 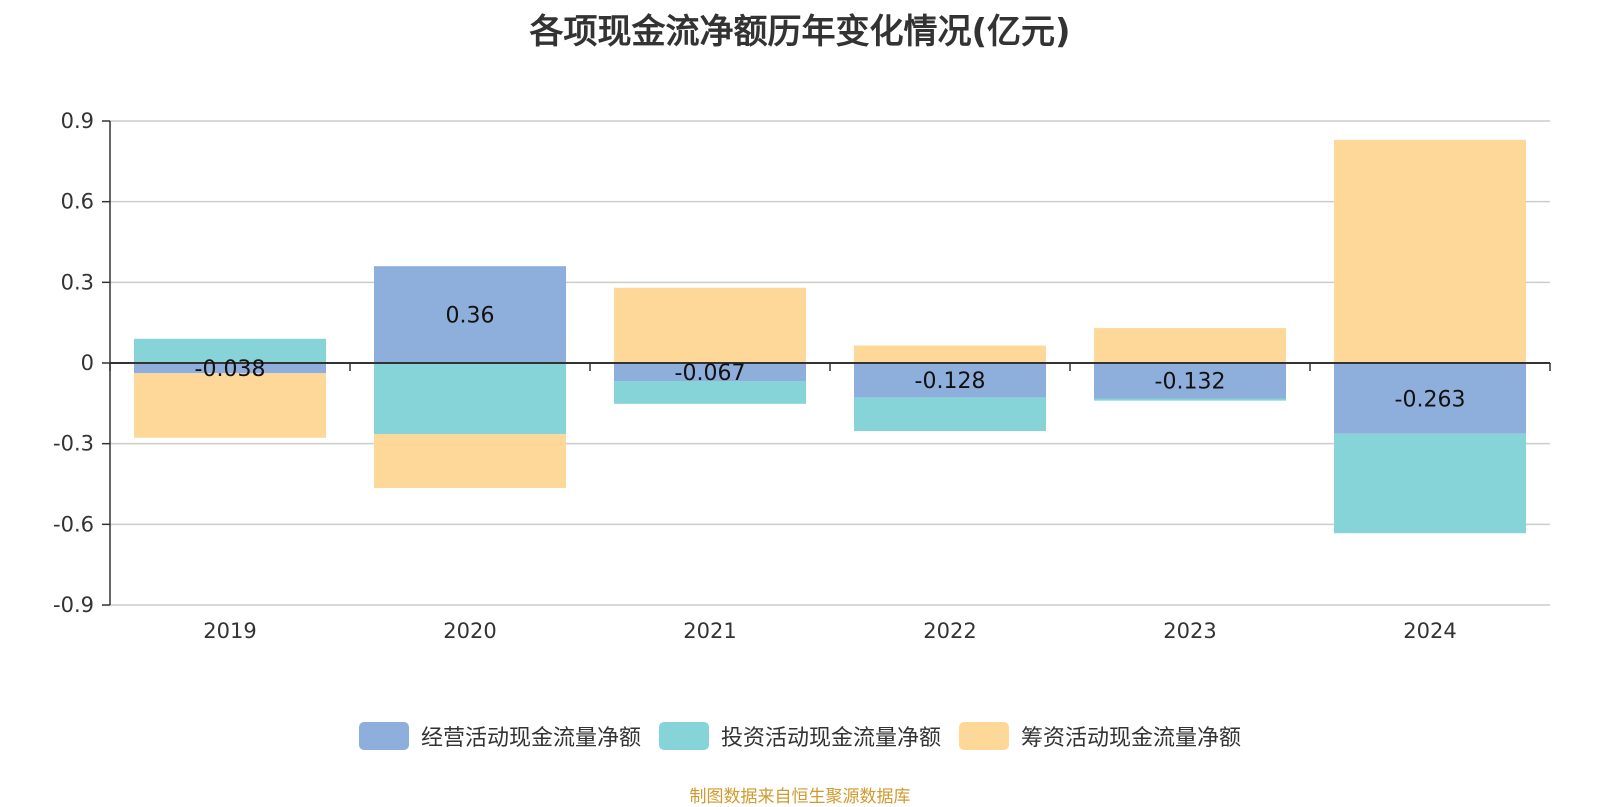 I want to click on chart-title: 各项现金流净额历年变化情况(亿元), so click(x=800, y=32).